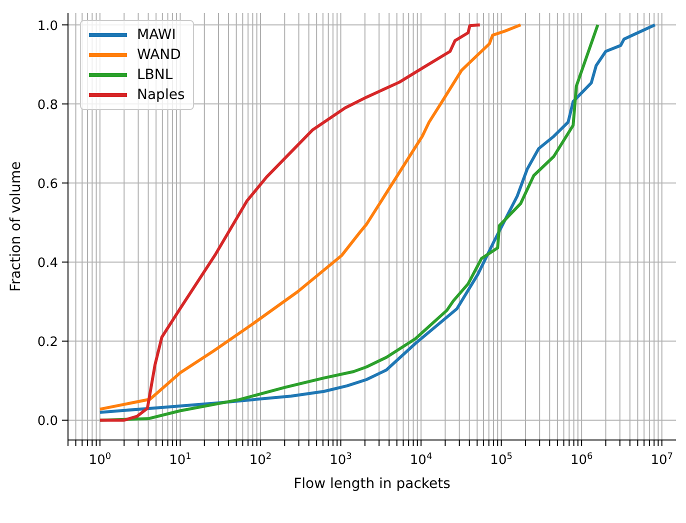 Image resolution: width=686 pixels, height=523 pixels. What do you see at coordinates (16, 226) in the screenshot?
I see `y-axis-title: Fraction of volume` at bounding box center [16, 226].